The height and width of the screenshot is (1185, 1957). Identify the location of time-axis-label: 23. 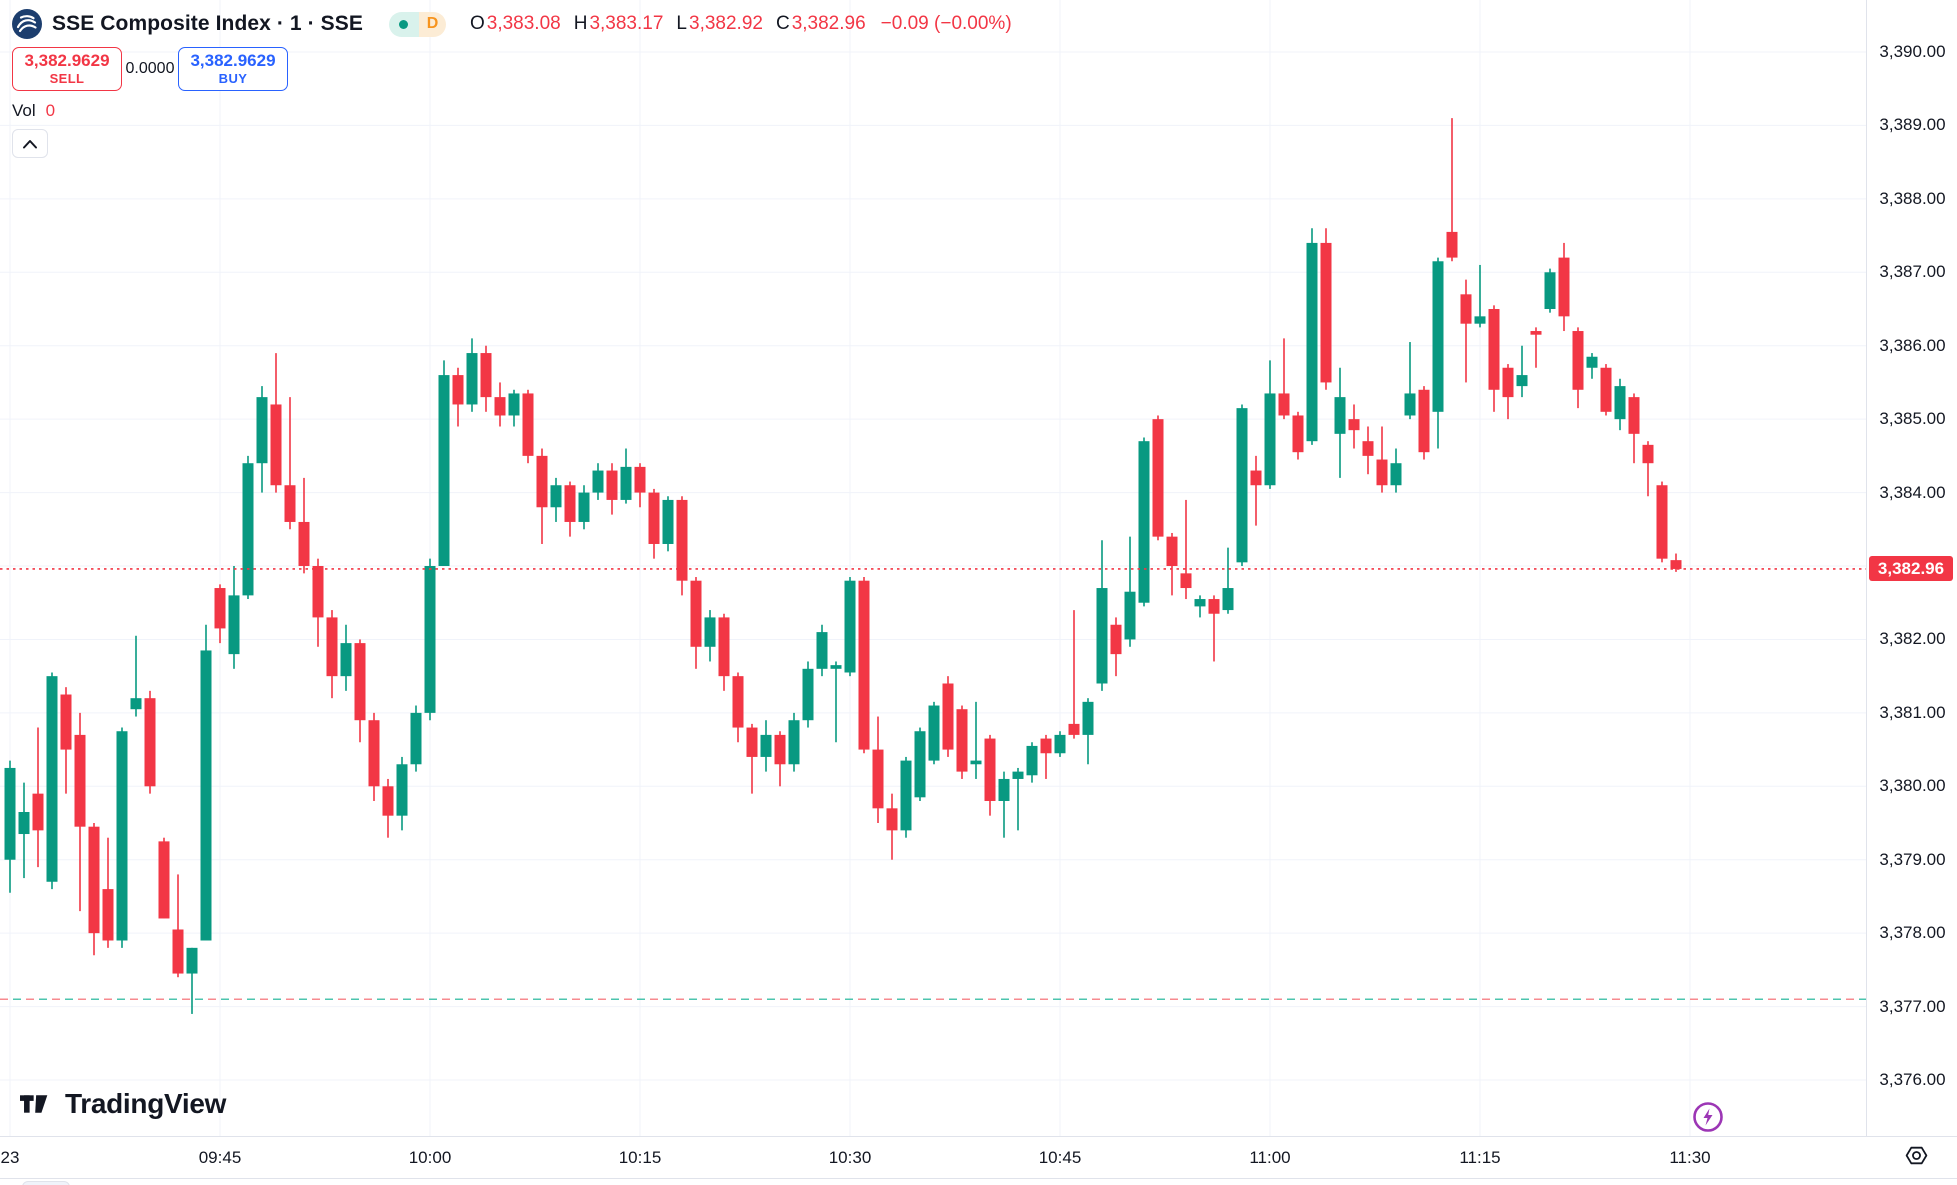
(10, 1157).